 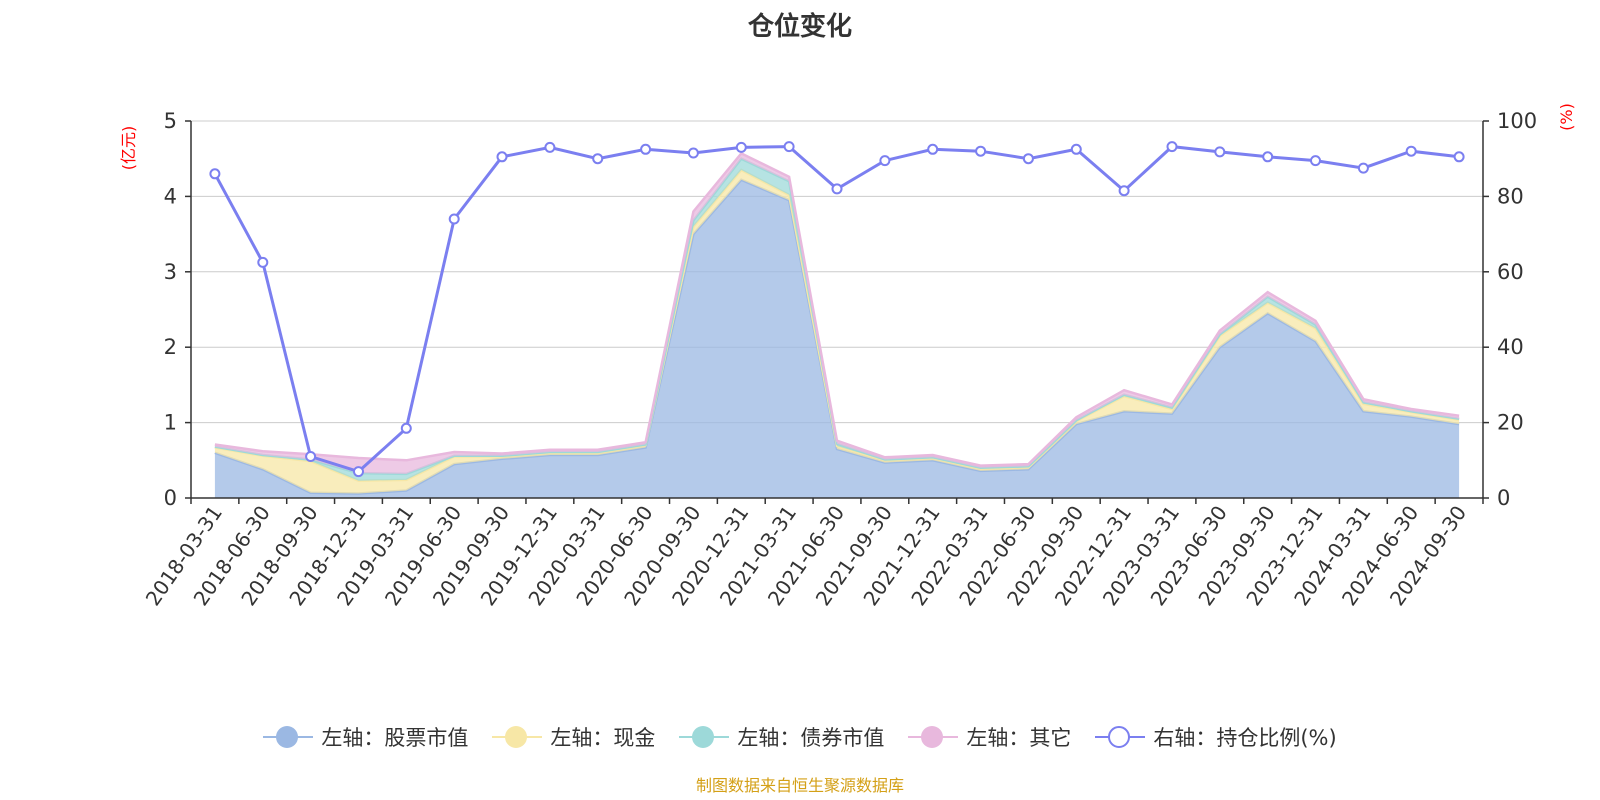 I want to click on right-axis-tick-label: 80, so click(x=1510, y=196).